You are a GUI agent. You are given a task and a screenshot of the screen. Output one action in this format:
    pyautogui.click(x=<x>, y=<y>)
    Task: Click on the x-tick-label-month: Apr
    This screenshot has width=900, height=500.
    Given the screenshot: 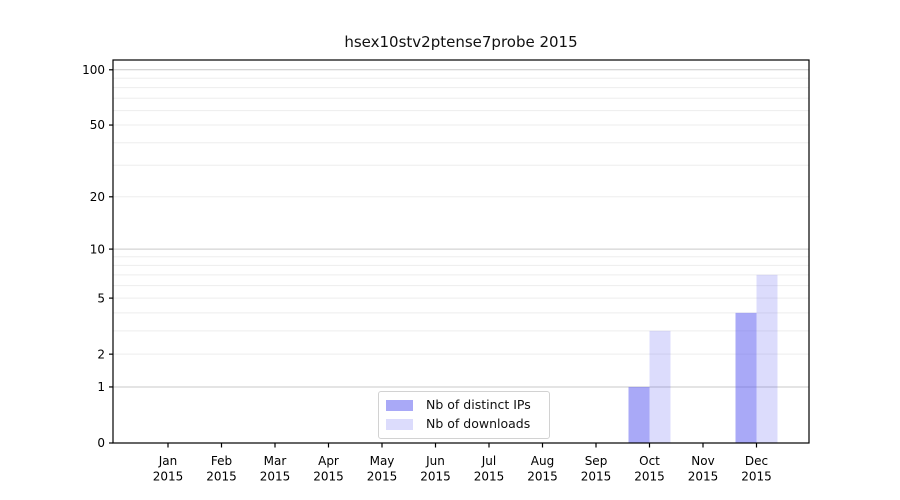 What is the action you would take?
    pyautogui.click(x=328, y=461)
    